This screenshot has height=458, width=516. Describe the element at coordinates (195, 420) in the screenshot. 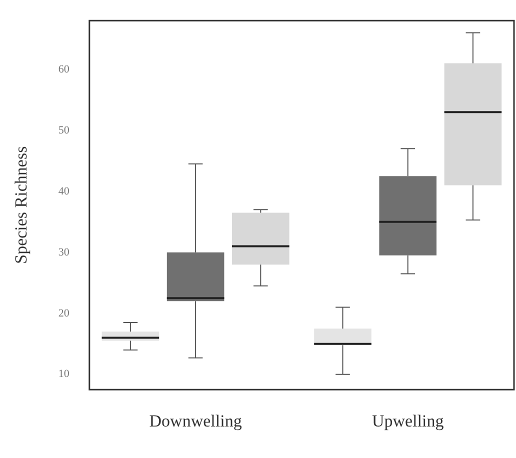

I see `x-tick-label: Downwelling` at that location.